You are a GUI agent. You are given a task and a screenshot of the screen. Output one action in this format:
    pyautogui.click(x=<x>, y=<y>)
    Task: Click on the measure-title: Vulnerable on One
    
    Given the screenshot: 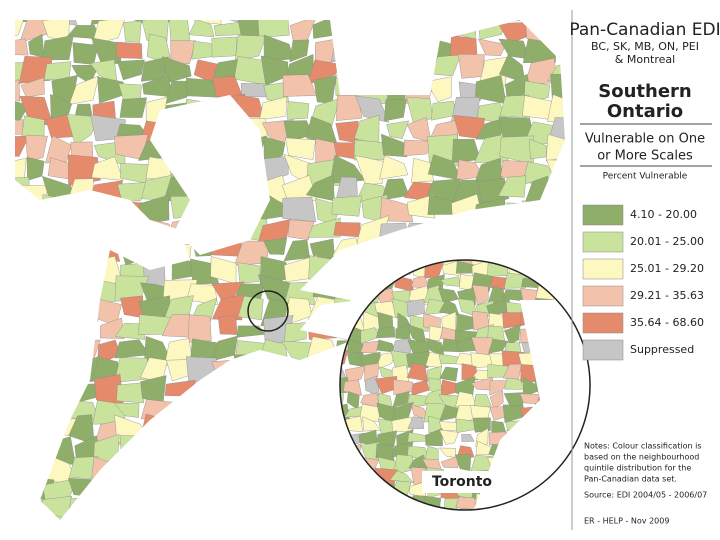 What is the action you would take?
    pyautogui.click(x=645, y=139)
    